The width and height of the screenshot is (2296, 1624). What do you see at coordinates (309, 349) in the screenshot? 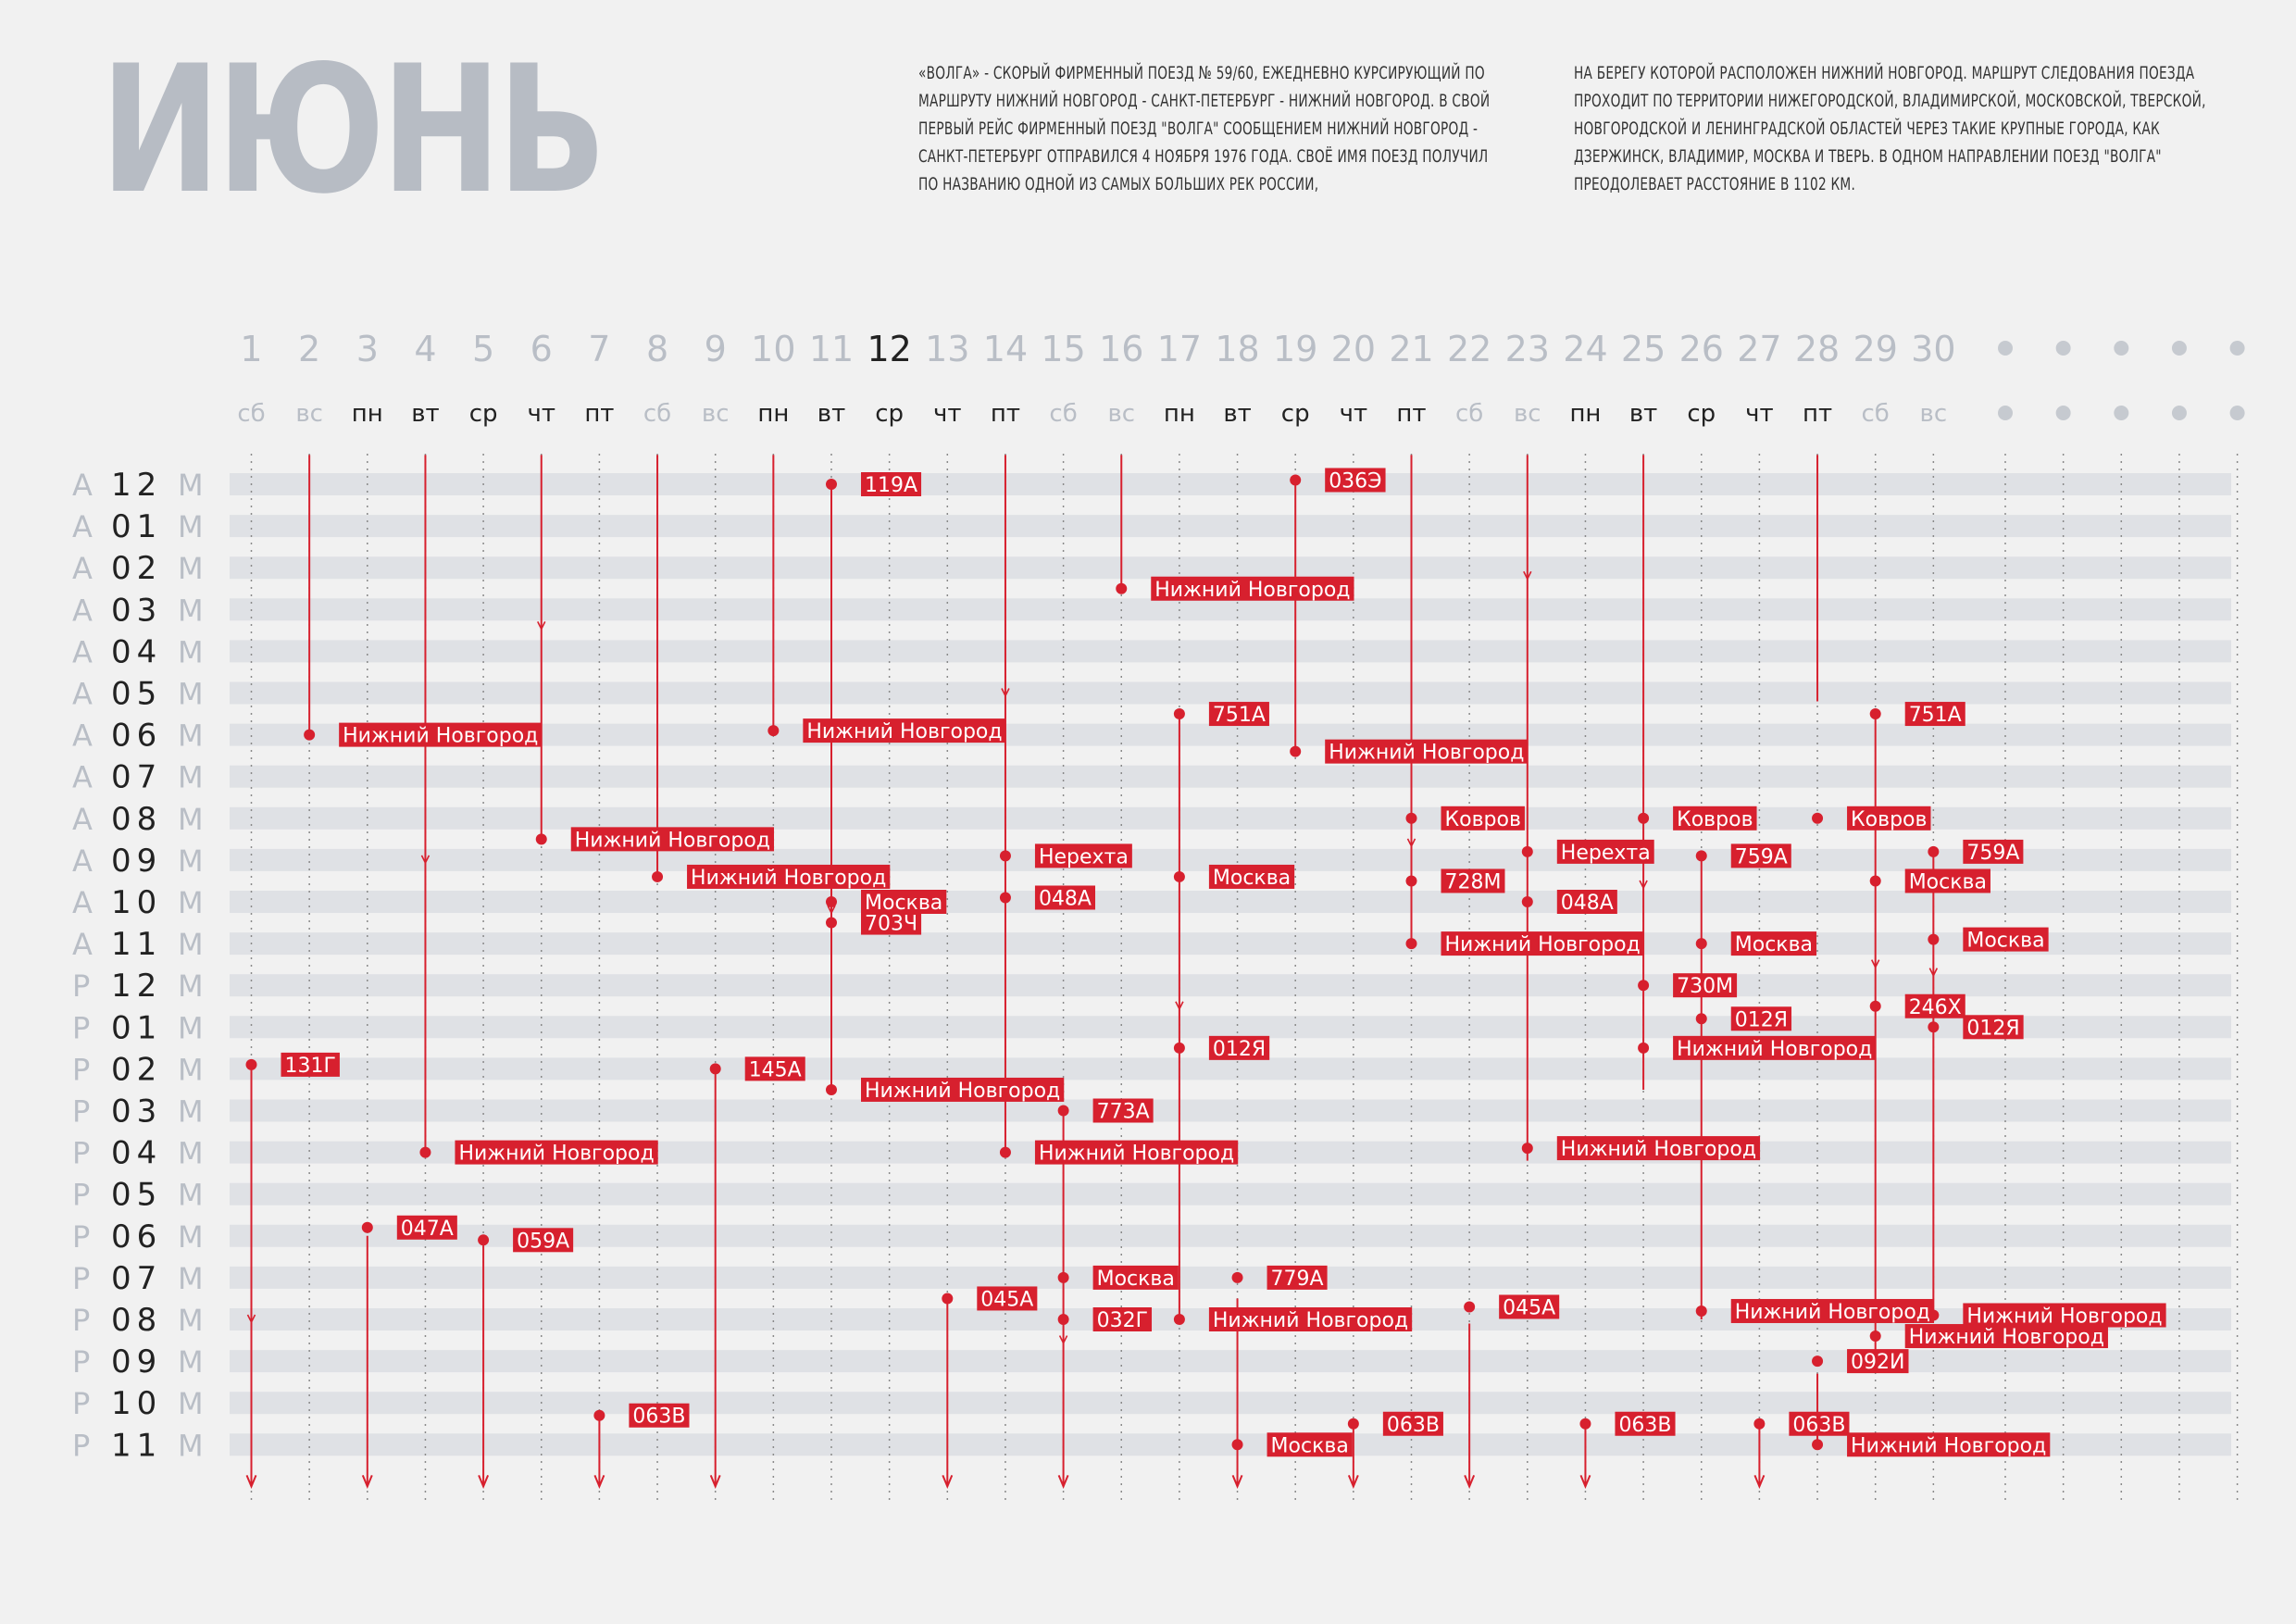
I see `day-number: 2` at bounding box center [309, 349].